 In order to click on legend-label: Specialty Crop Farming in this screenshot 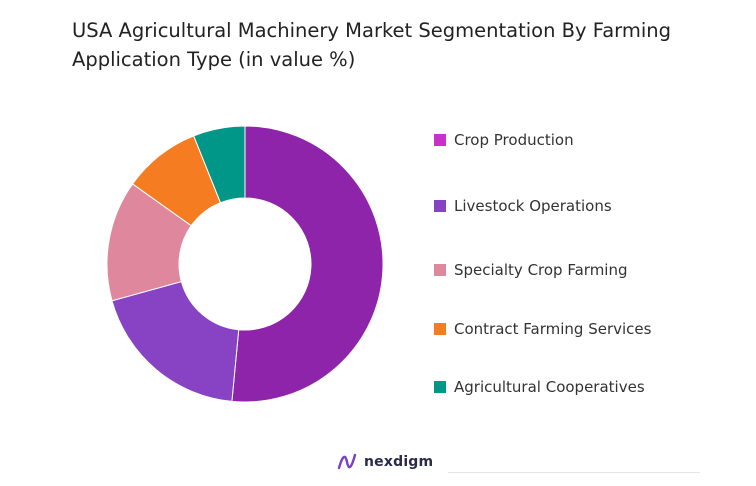, I will do `click(541, 270)`.